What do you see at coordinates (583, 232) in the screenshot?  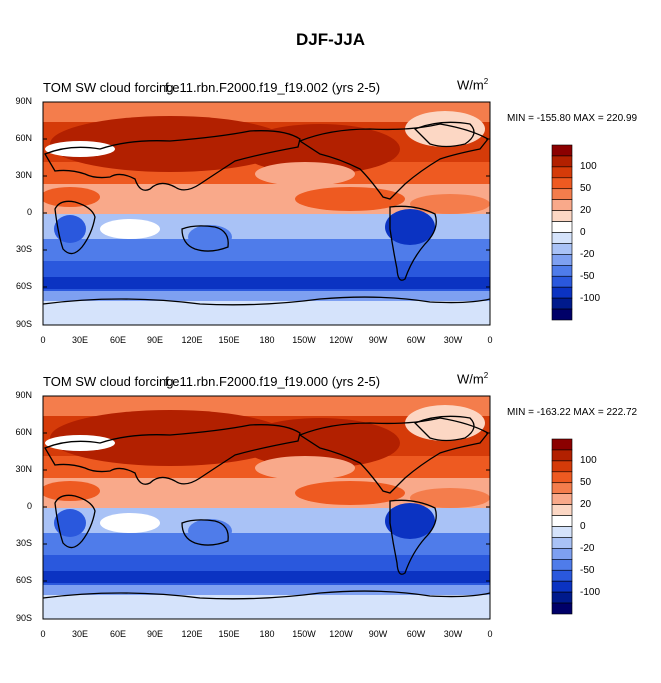 I see `colorbar-label: 0` at bounding box center [583, 232].